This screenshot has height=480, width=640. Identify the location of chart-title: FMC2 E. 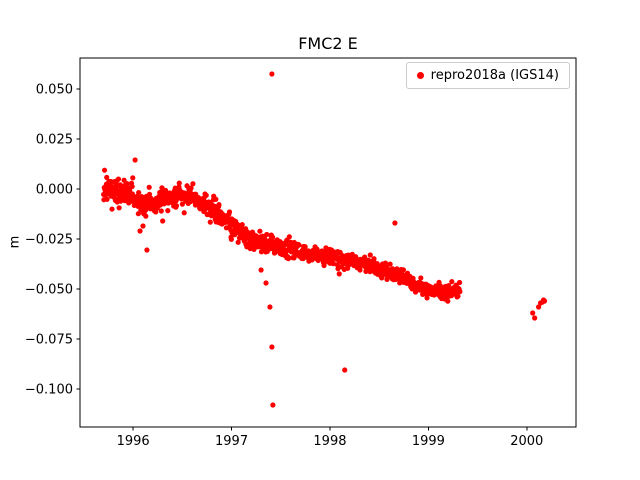
(328, 43).